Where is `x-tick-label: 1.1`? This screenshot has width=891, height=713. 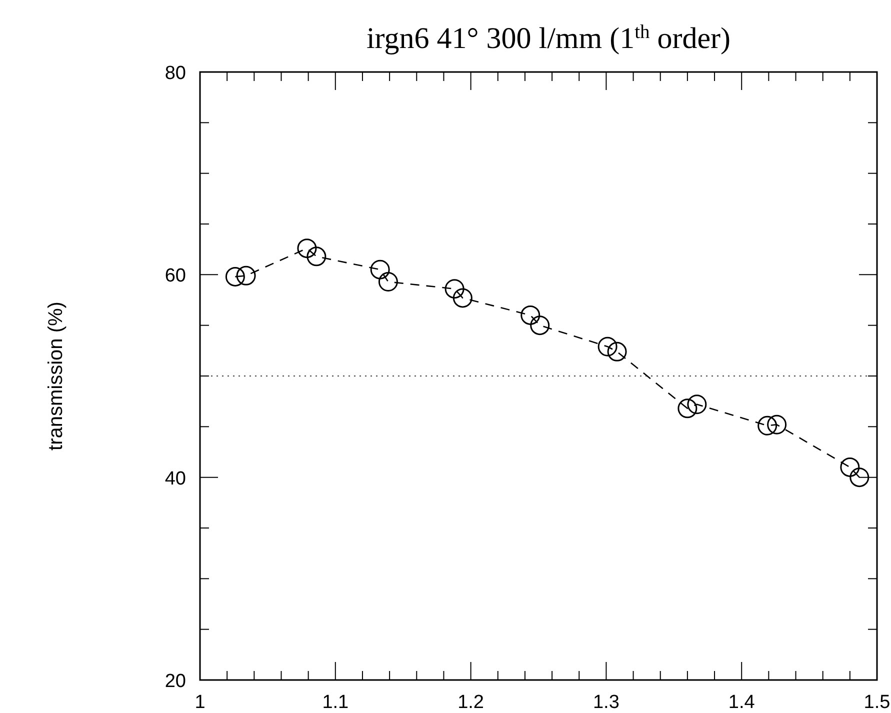 x-tick-label: 1.1 is located at coordinates (335, 702).